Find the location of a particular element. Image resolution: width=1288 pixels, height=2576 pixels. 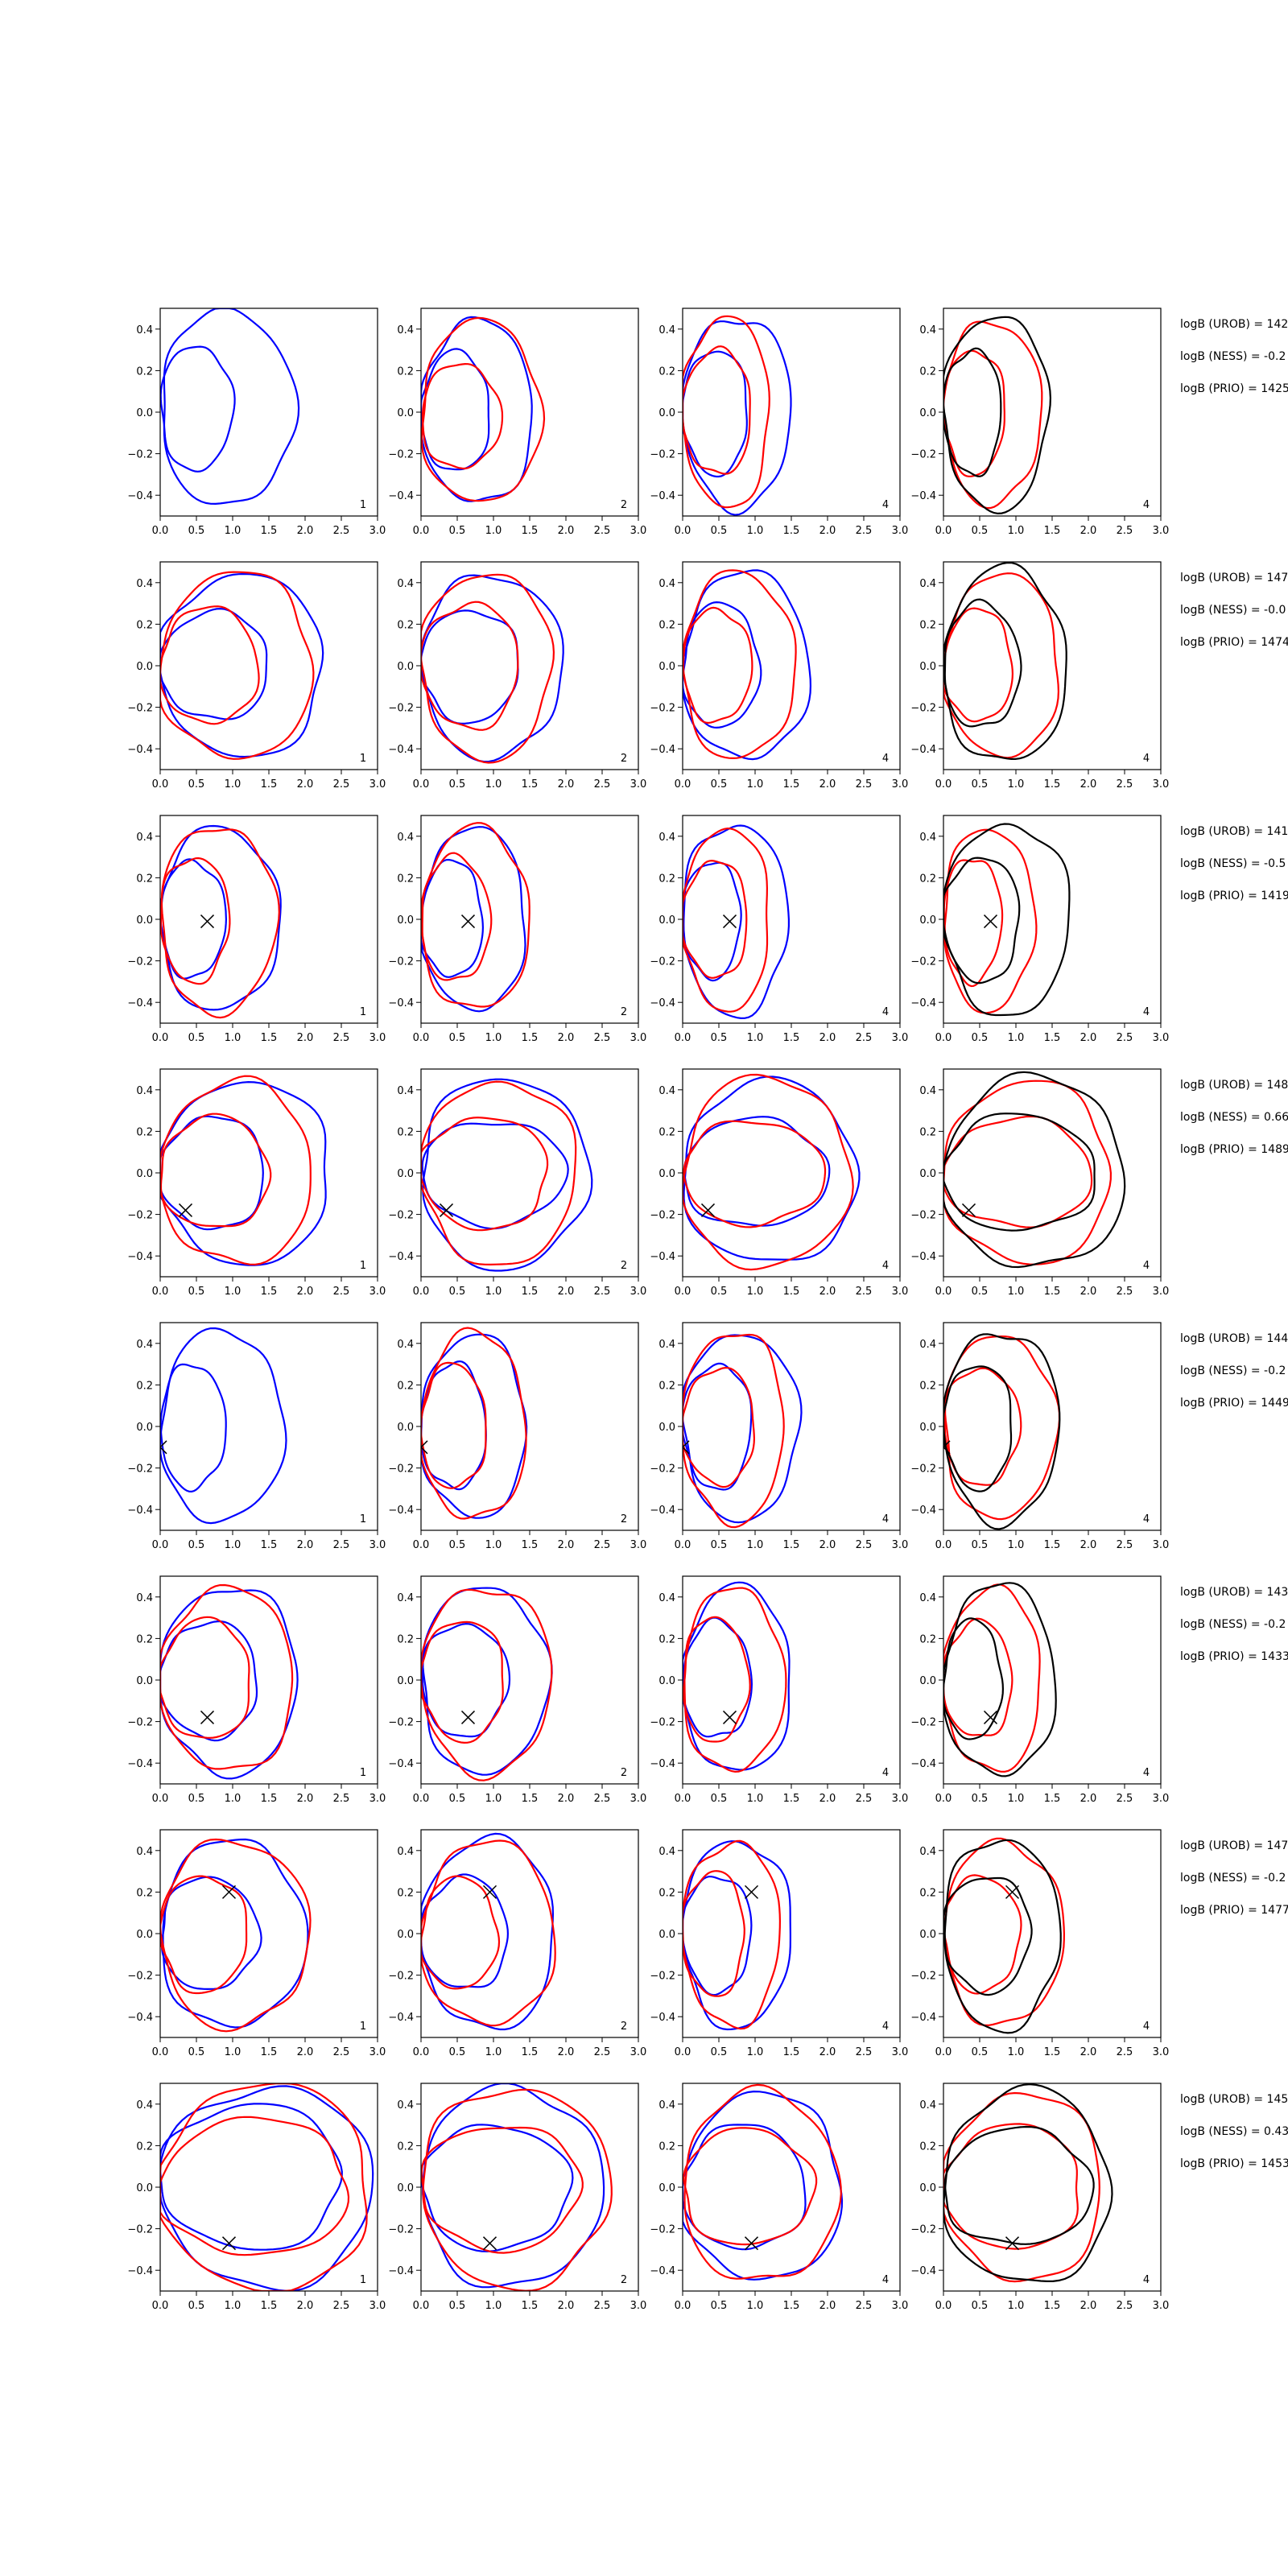

contour-line-black is located at coordinates (1019, 1172).